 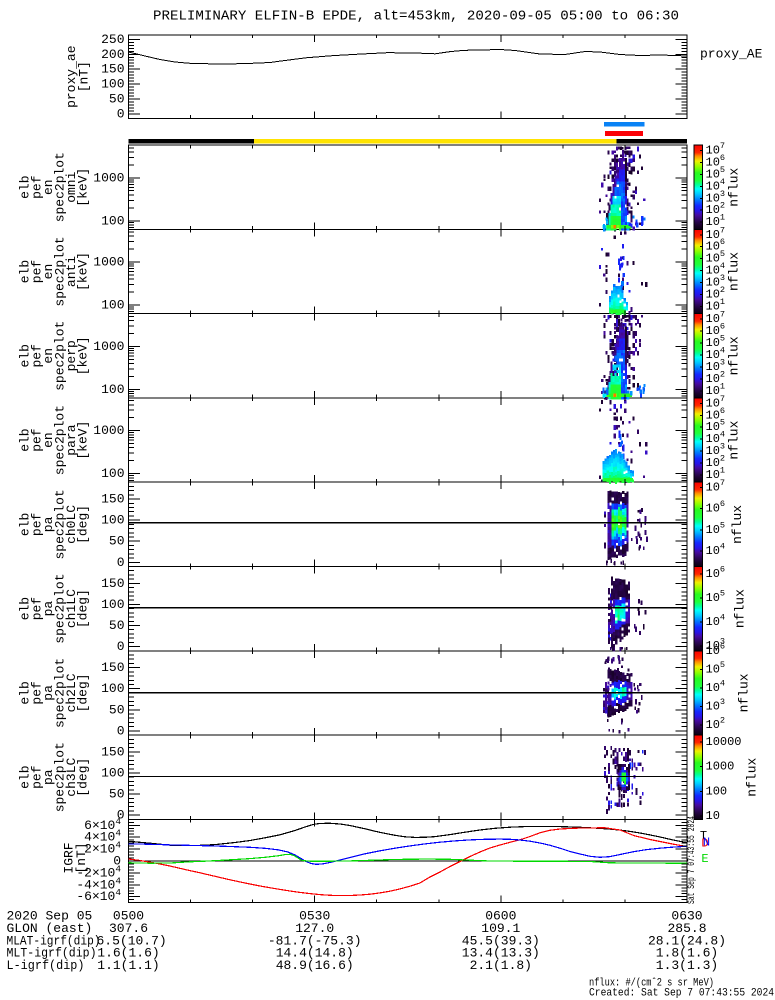 I want to click on svg-text: 2.1(1.8), so click(x=501, y=965).